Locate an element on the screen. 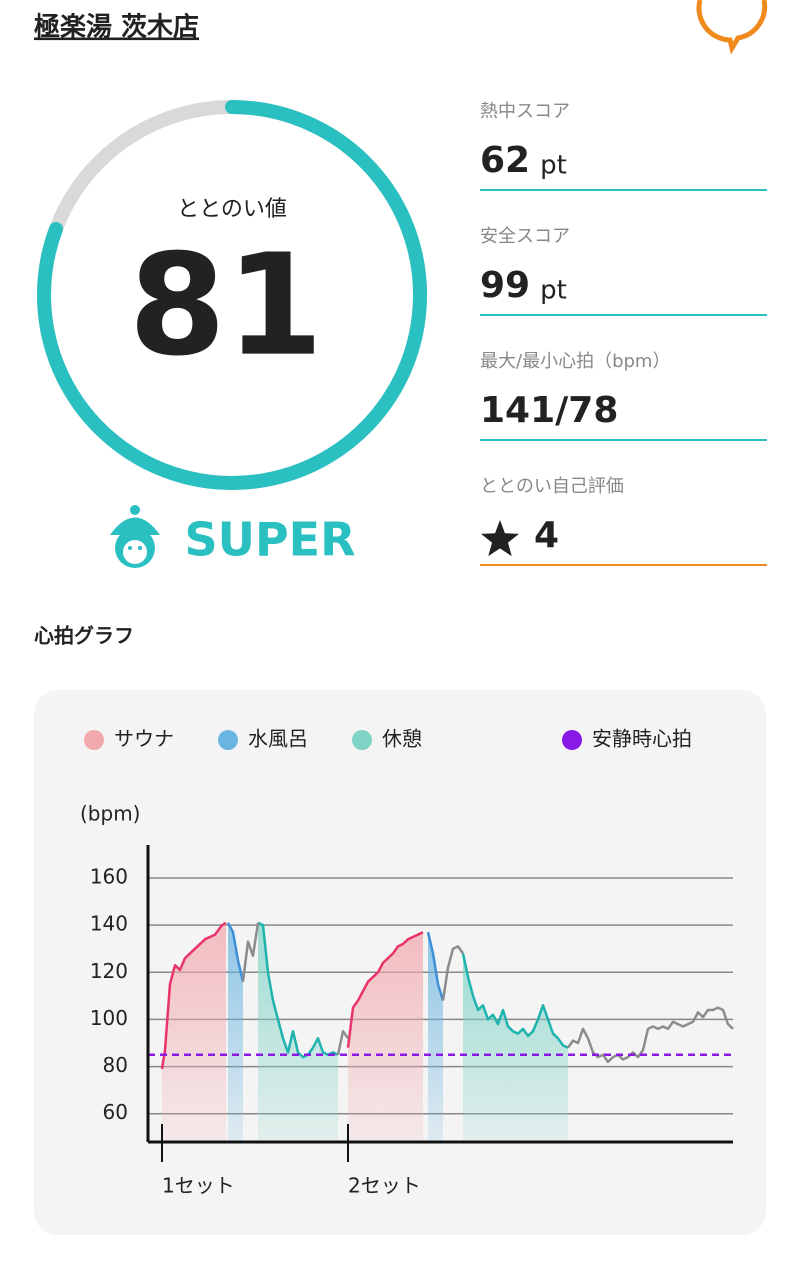 The height and width of the screenshot is (1264, 800). logo is located at coordinates (732, 27).